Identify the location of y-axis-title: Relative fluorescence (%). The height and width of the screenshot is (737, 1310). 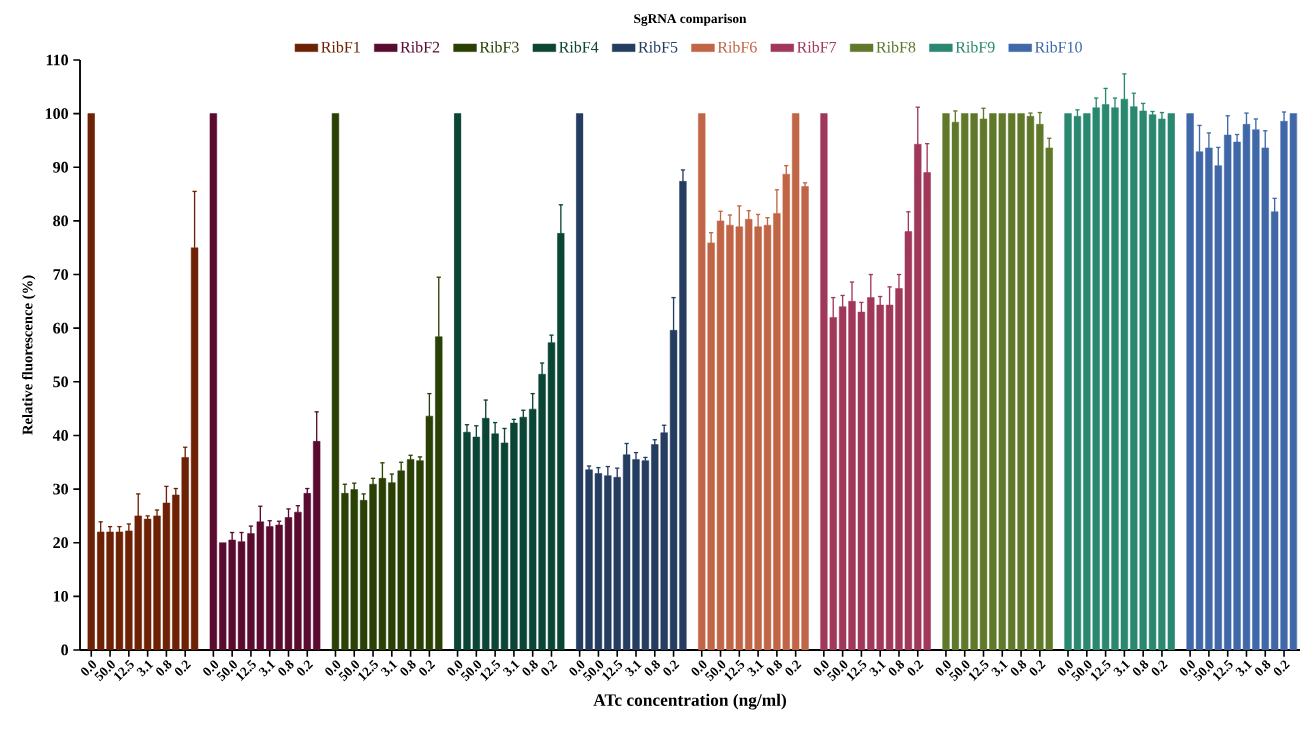
(29, 355).